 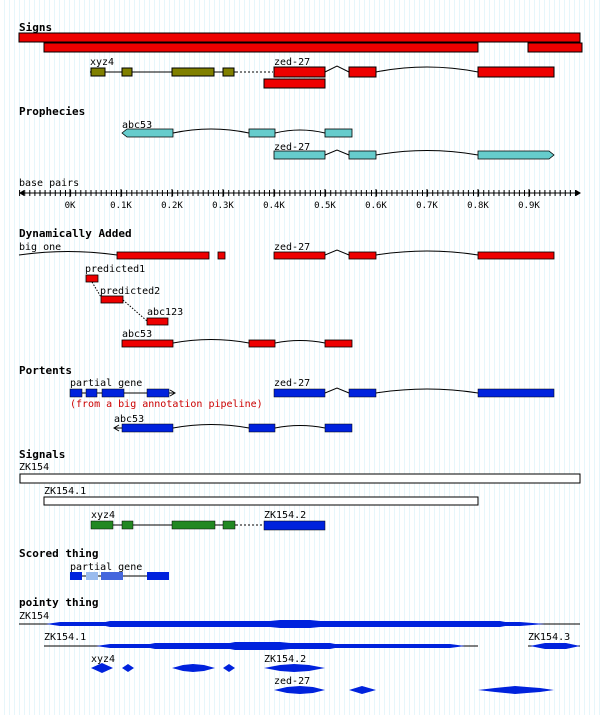 What do you see at coordinates (427, 206) in the screenshot?
I see `ruler-tick-label: 0.7K` at bounding box center [427, 206].